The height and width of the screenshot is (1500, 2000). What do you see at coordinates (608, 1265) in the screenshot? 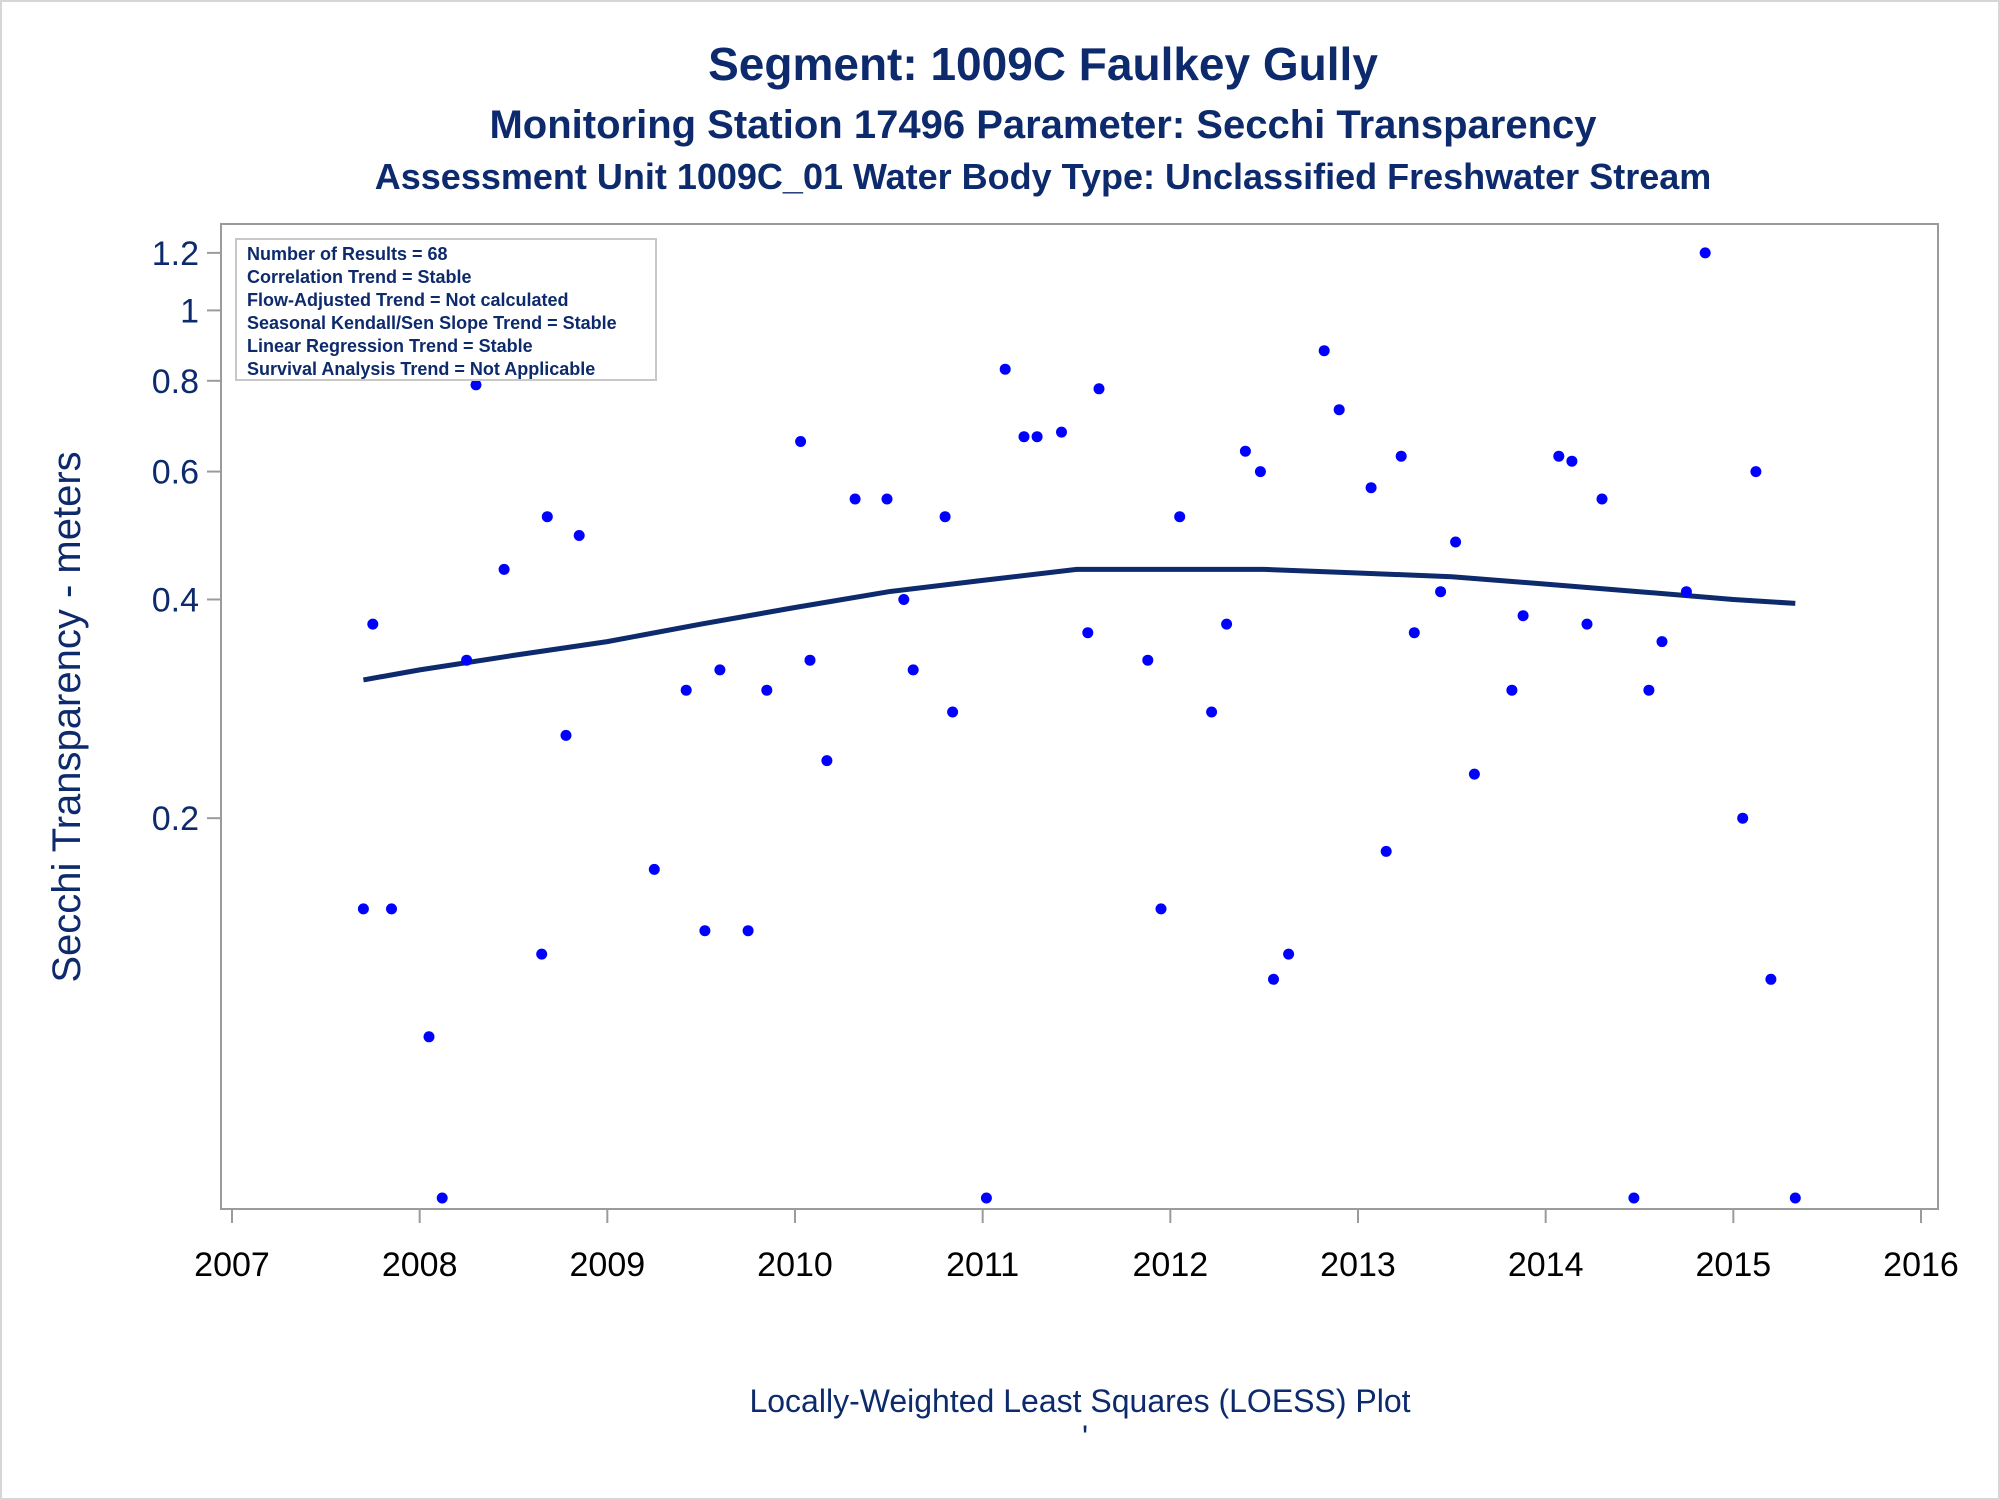
I see `x-tick-label: 2009` at bounding box center [608, 1265].